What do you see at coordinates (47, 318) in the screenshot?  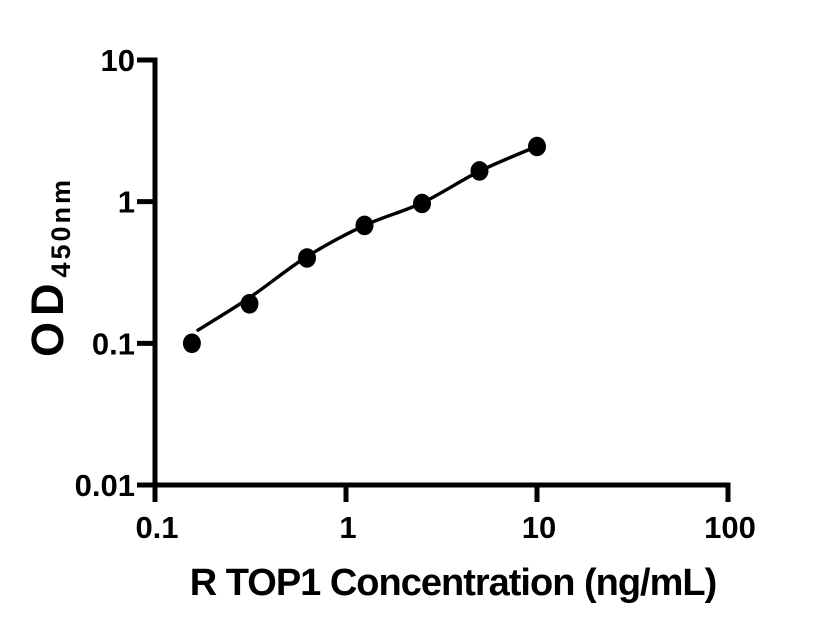 I see `y-axis-title-main: OD` at bounding box center [47, 318].